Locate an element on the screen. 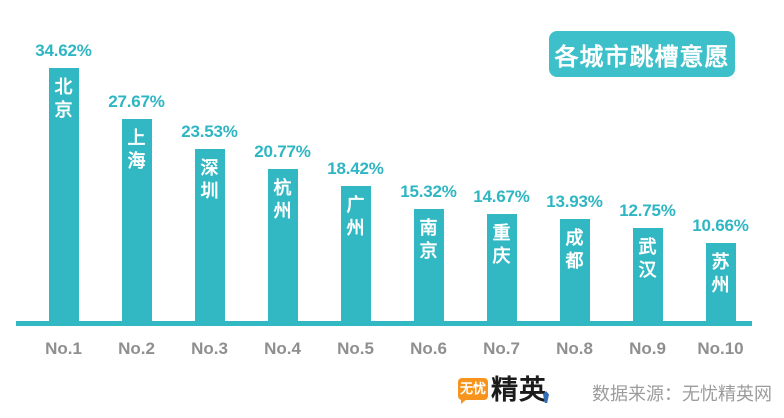 The height and width of the screenshot is (418, 784). bar-column: 34.62% 北京 is located at coordinates (63, 160).